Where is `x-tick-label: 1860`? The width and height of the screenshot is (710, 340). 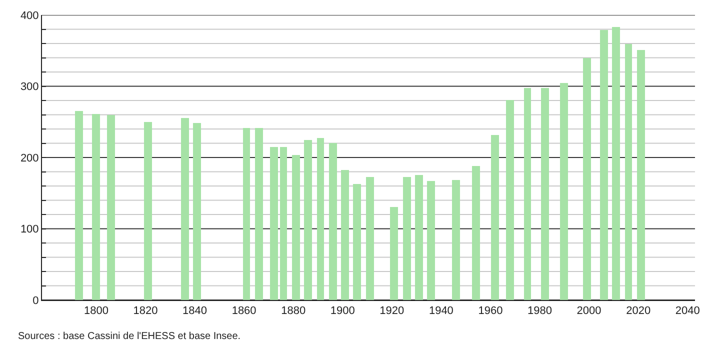
x-tick-label: 1860 is located at coordinates (244, 311).